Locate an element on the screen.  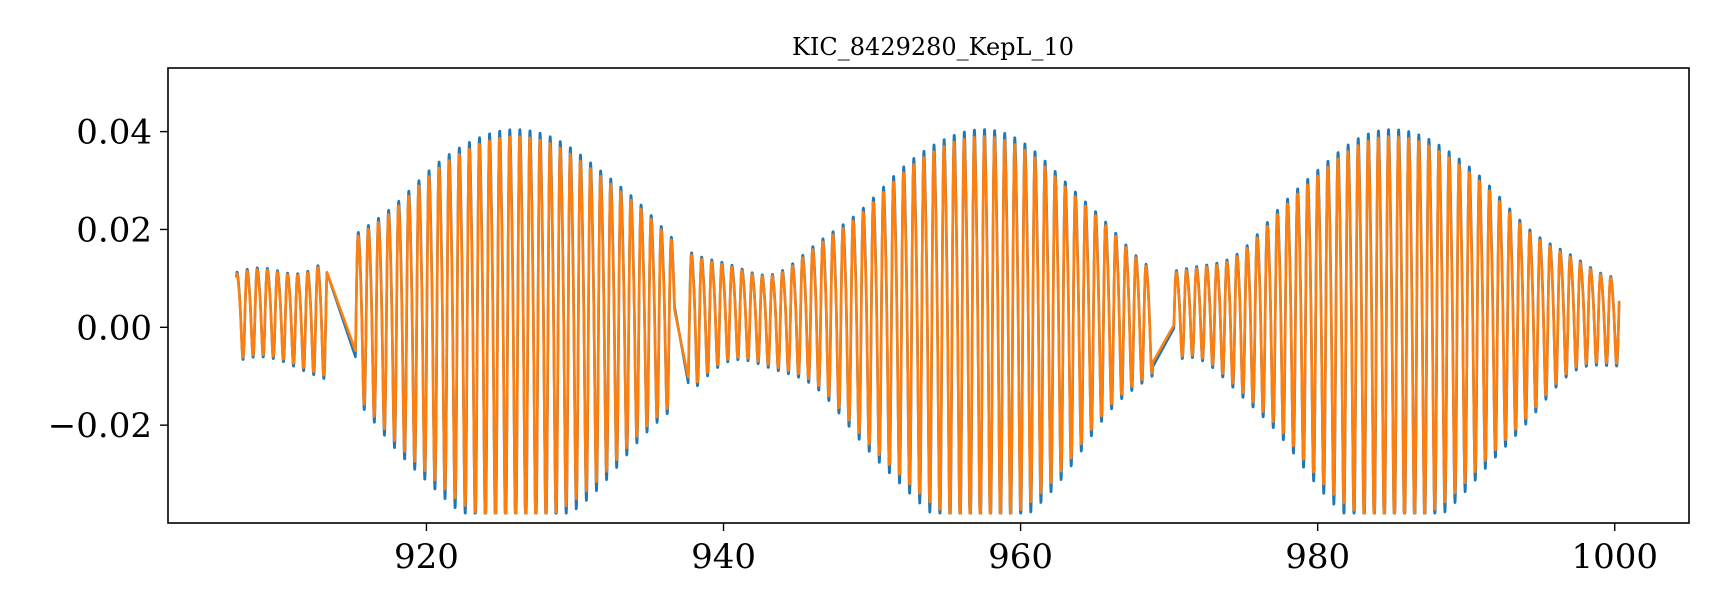
x-tick-label: 1000 is located at coordinates (1614, 557).